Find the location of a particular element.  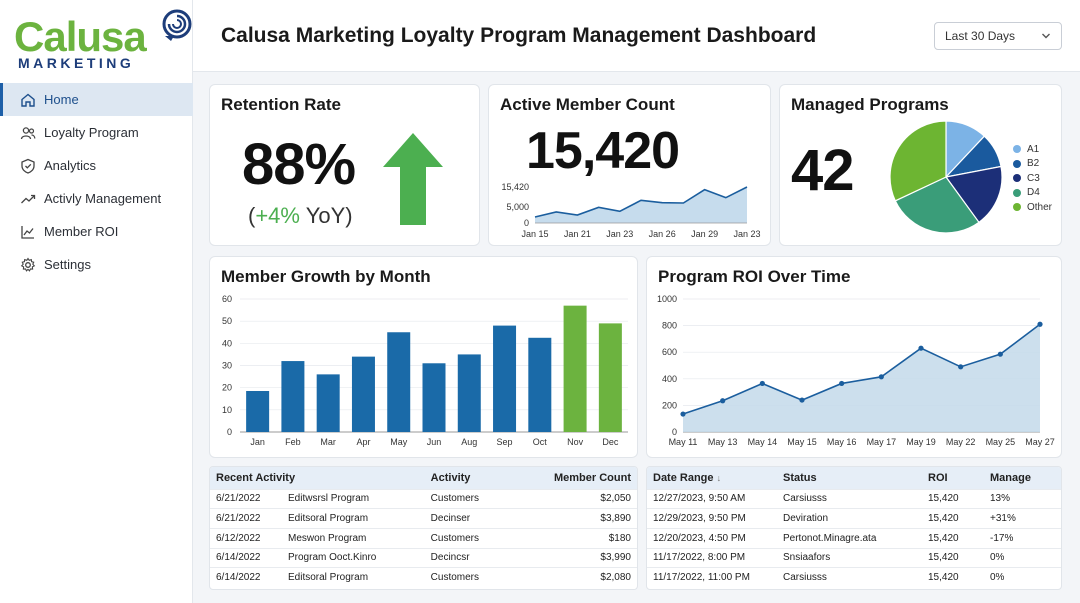

column-header: Recent Activity is located at coordinates (317, 478).